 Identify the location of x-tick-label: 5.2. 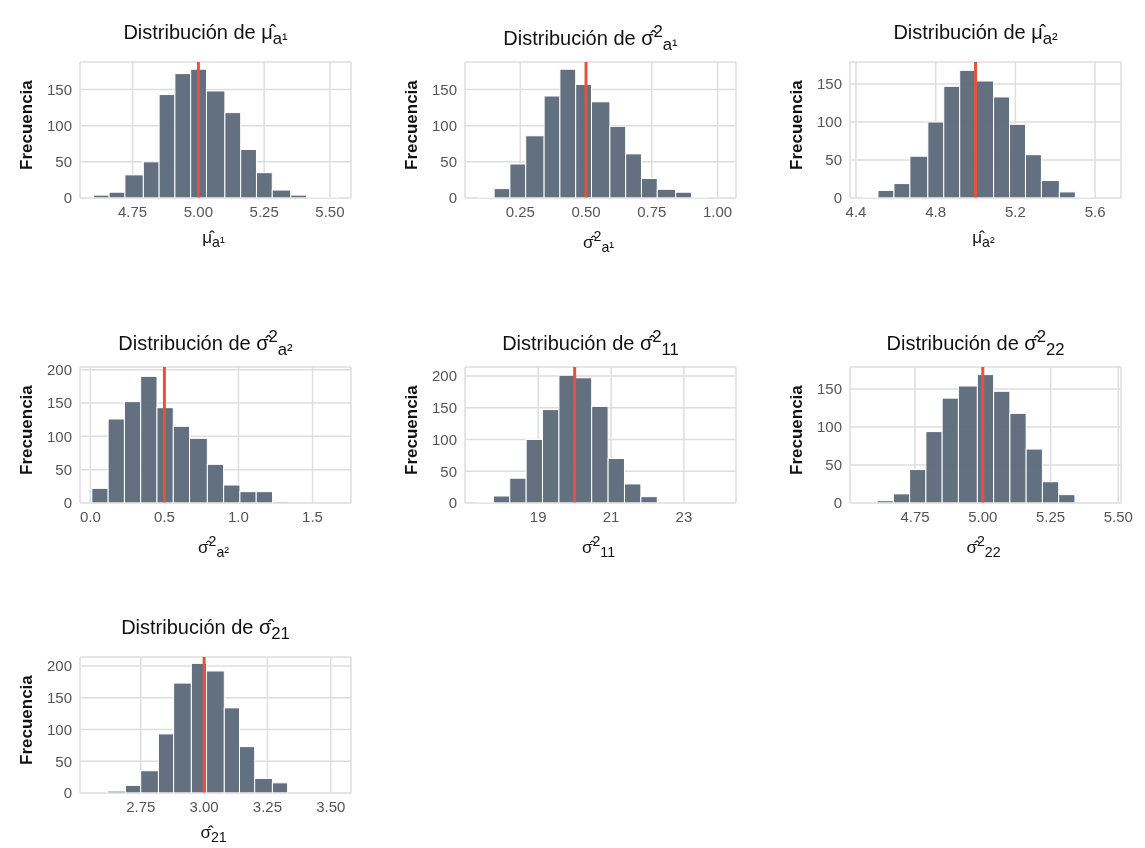
(1015, 211).